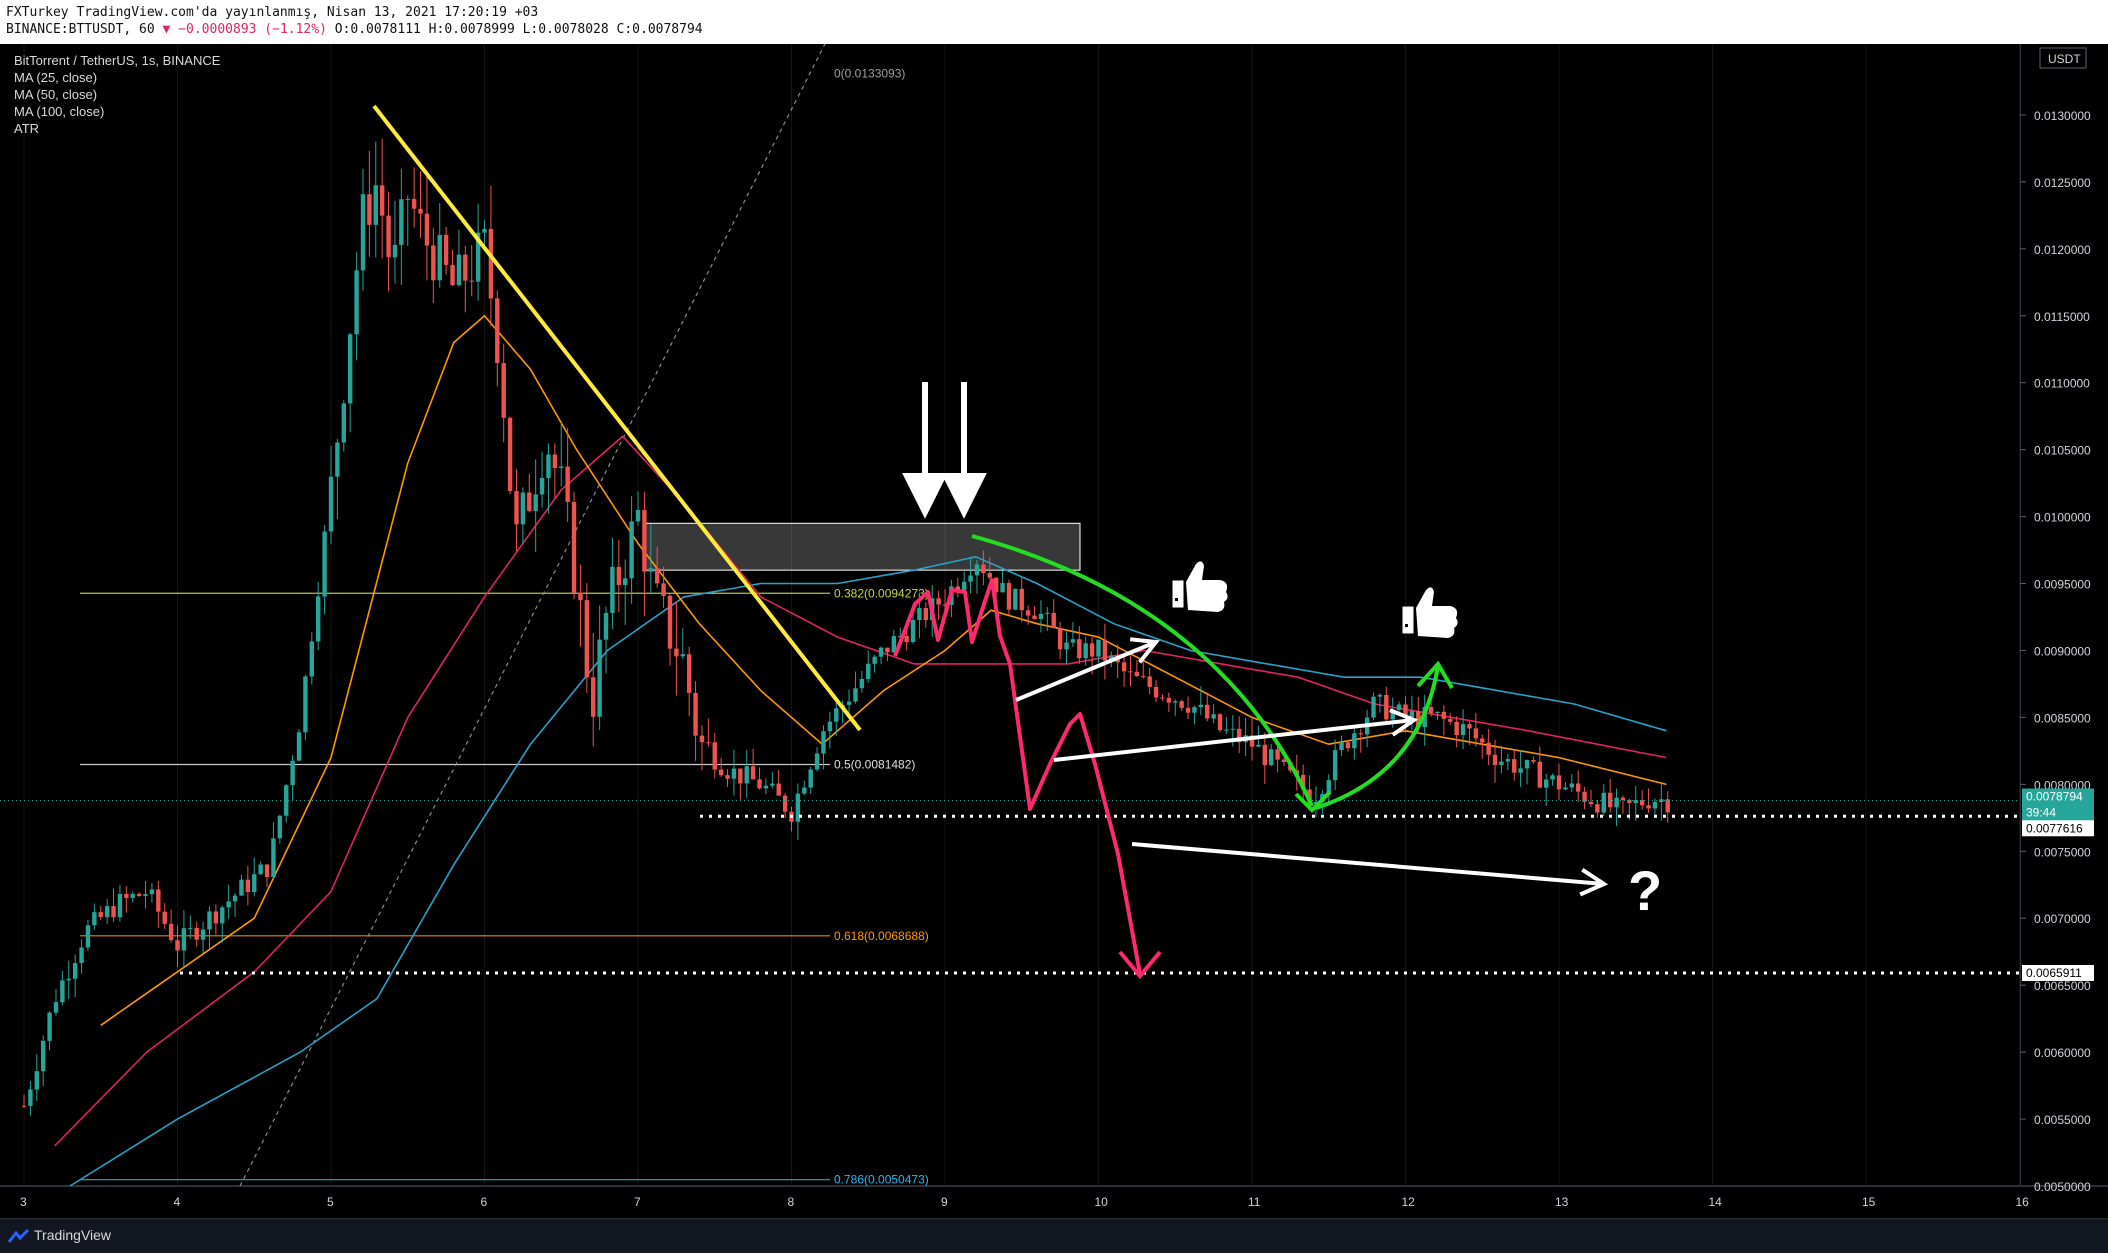 Image resolution: width=2108 pixels, height=1253 pixels. Describe the element at coordinates (177, 1202) in the screenshot. I see `x-tick-label: 4` at that location.